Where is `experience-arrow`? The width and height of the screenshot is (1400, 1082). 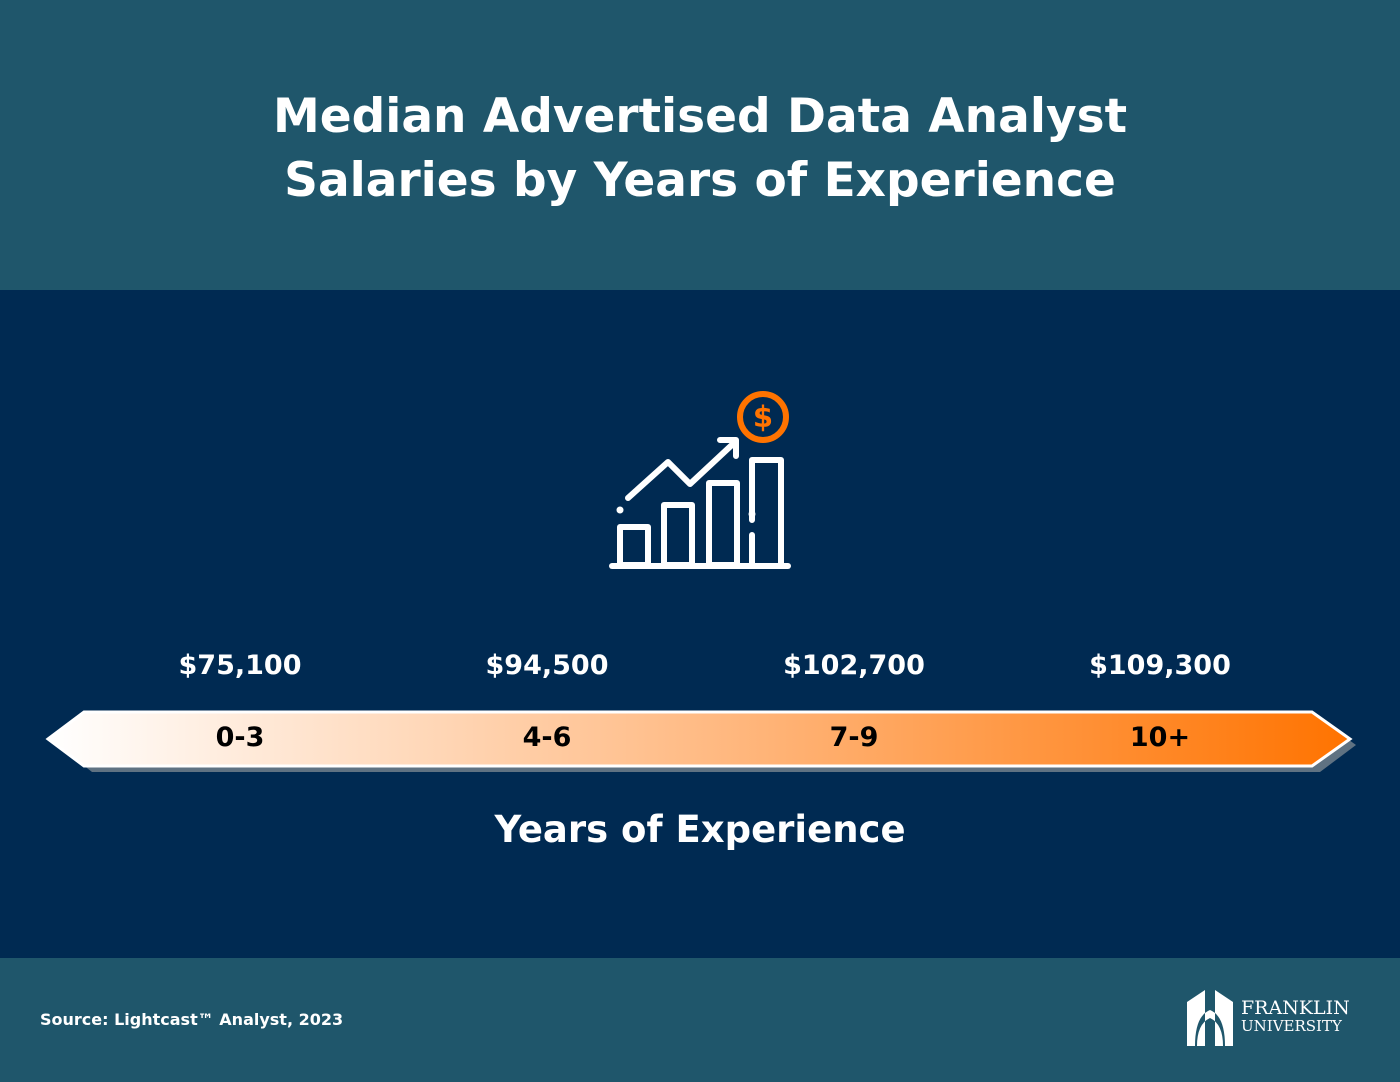
experience-arrow is located at coordinates (700, 741).